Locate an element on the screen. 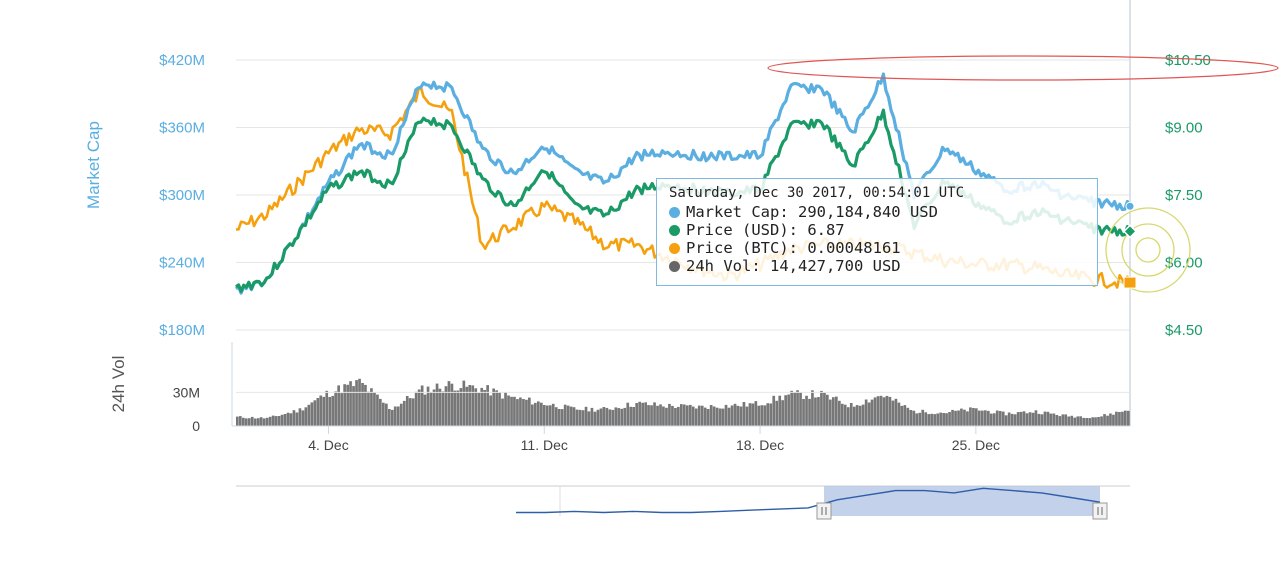  tooltip-market-cap-text: Market Cap: 290,184,840 USD is located at coordinates (812, 212).